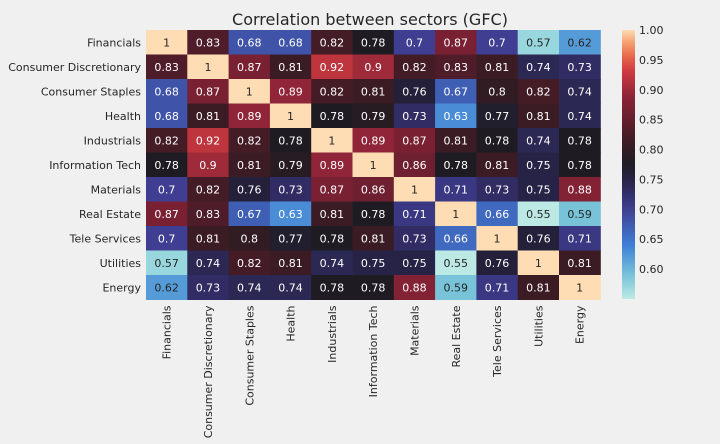 The image size is (720, 444). I want to click on cell-value-label: 0.76, so click(497, 263).